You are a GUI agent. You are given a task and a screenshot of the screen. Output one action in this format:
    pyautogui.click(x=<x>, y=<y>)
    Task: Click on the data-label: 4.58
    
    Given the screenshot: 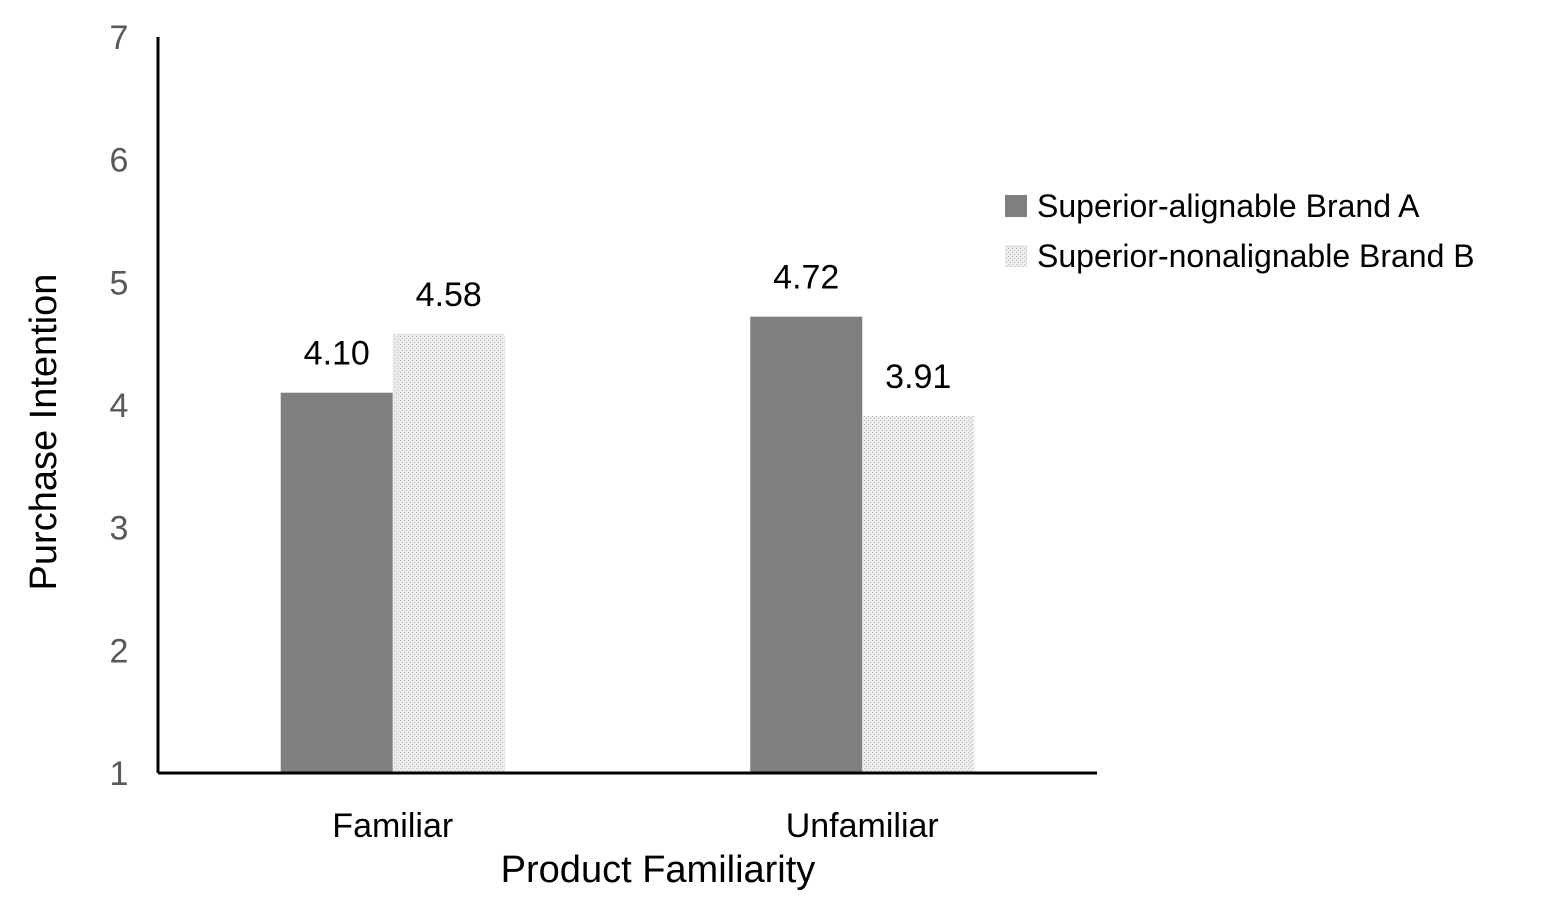 What is the action you would take?
    pyautogui.click(x=449, y=295)
    